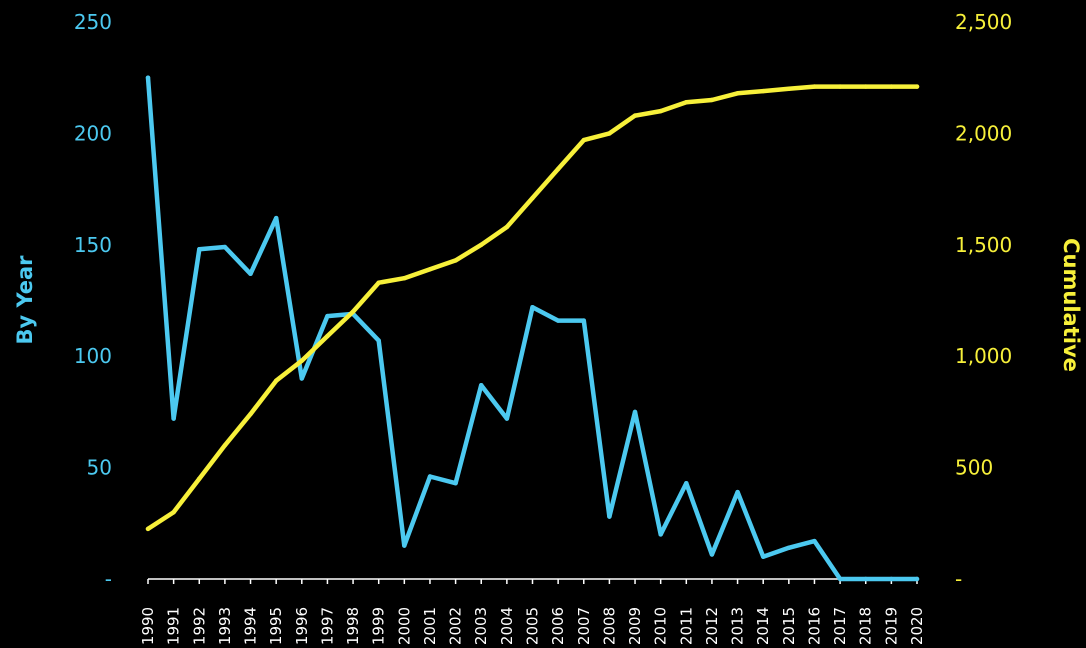 This screenshot has height=648, width=1086. What do you see at coordinates (174, 626) in the screenshot?
I see `x-tick-label: 1991` at bounding box center [174, 626].